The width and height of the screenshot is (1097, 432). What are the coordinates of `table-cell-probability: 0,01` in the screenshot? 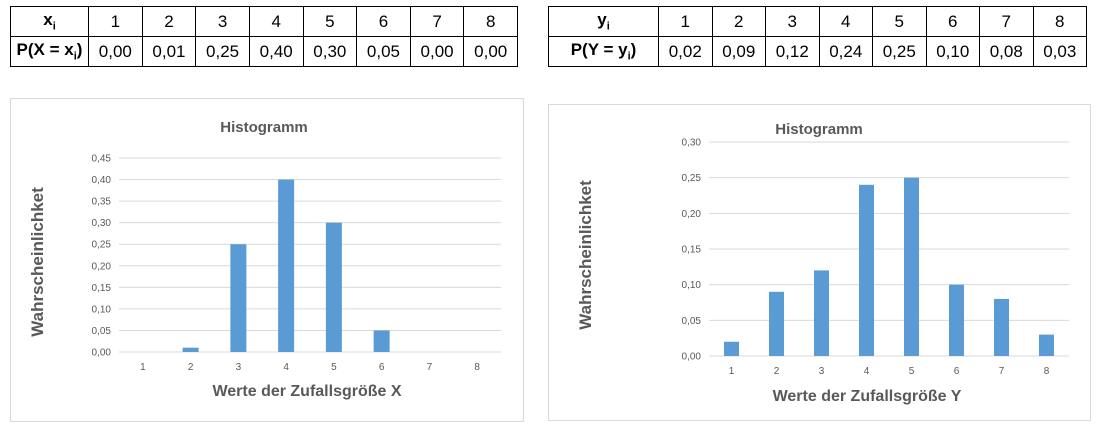 It's located at (169, 51).